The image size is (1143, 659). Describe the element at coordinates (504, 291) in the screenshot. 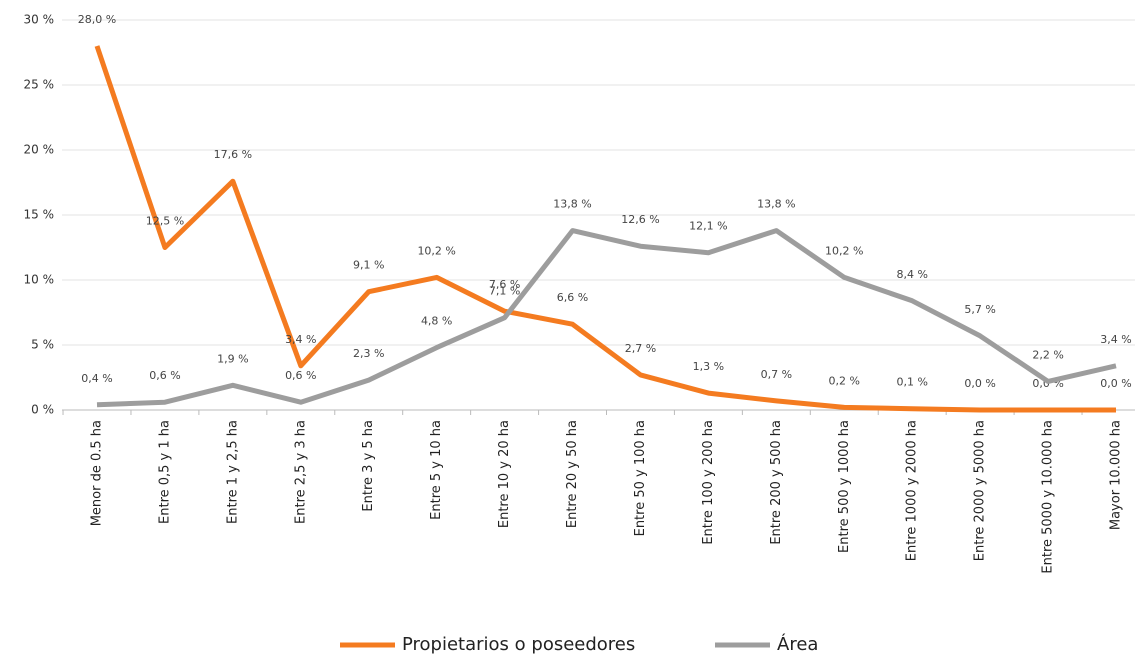

I see `data-label: 7,1 %` at that location.